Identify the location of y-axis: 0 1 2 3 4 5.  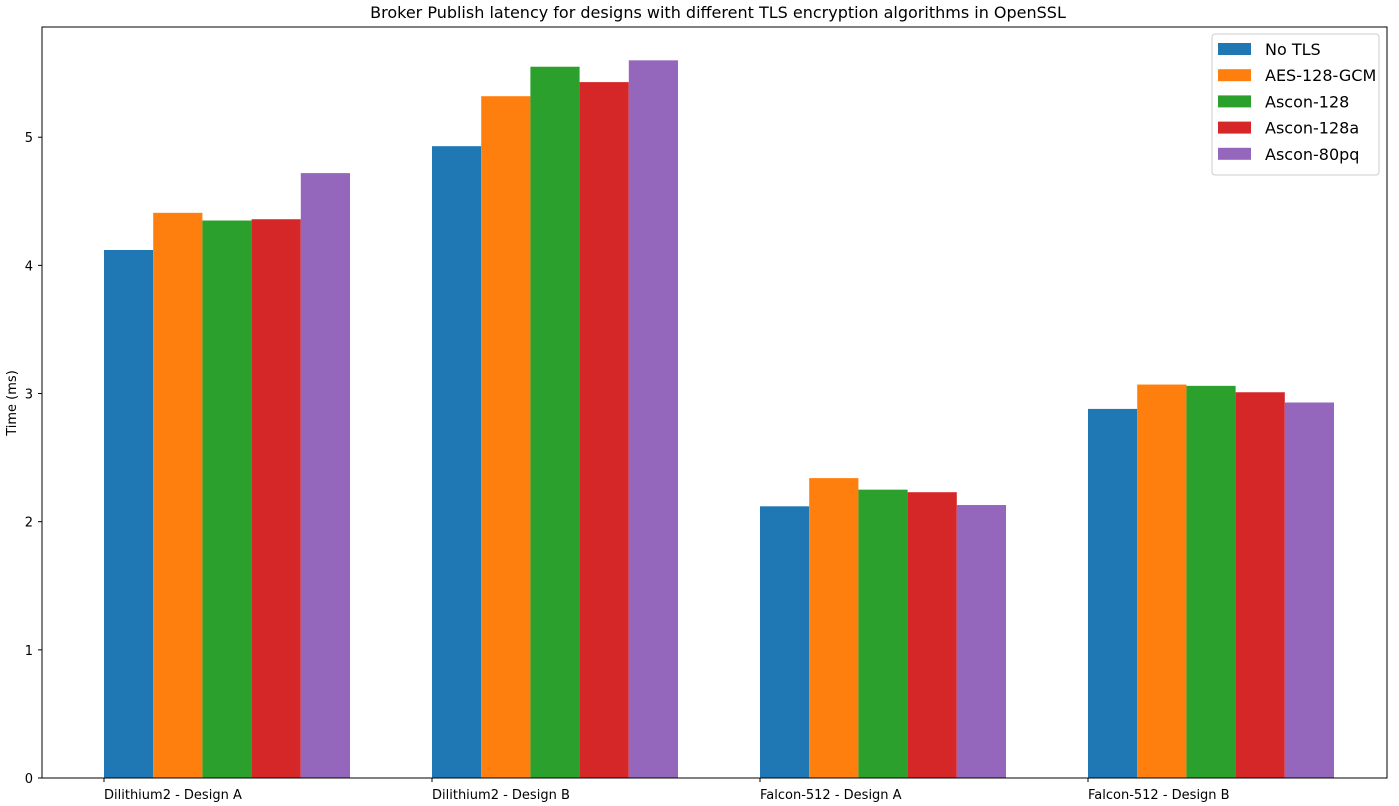
(33, 459).